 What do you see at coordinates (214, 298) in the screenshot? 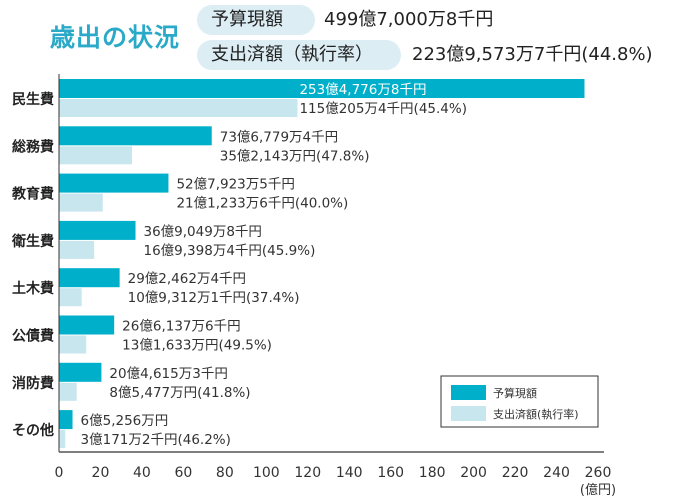
I see `data-label-spent: 10億9,312万1千円(37.4%)` at bounding box center [214, 298].